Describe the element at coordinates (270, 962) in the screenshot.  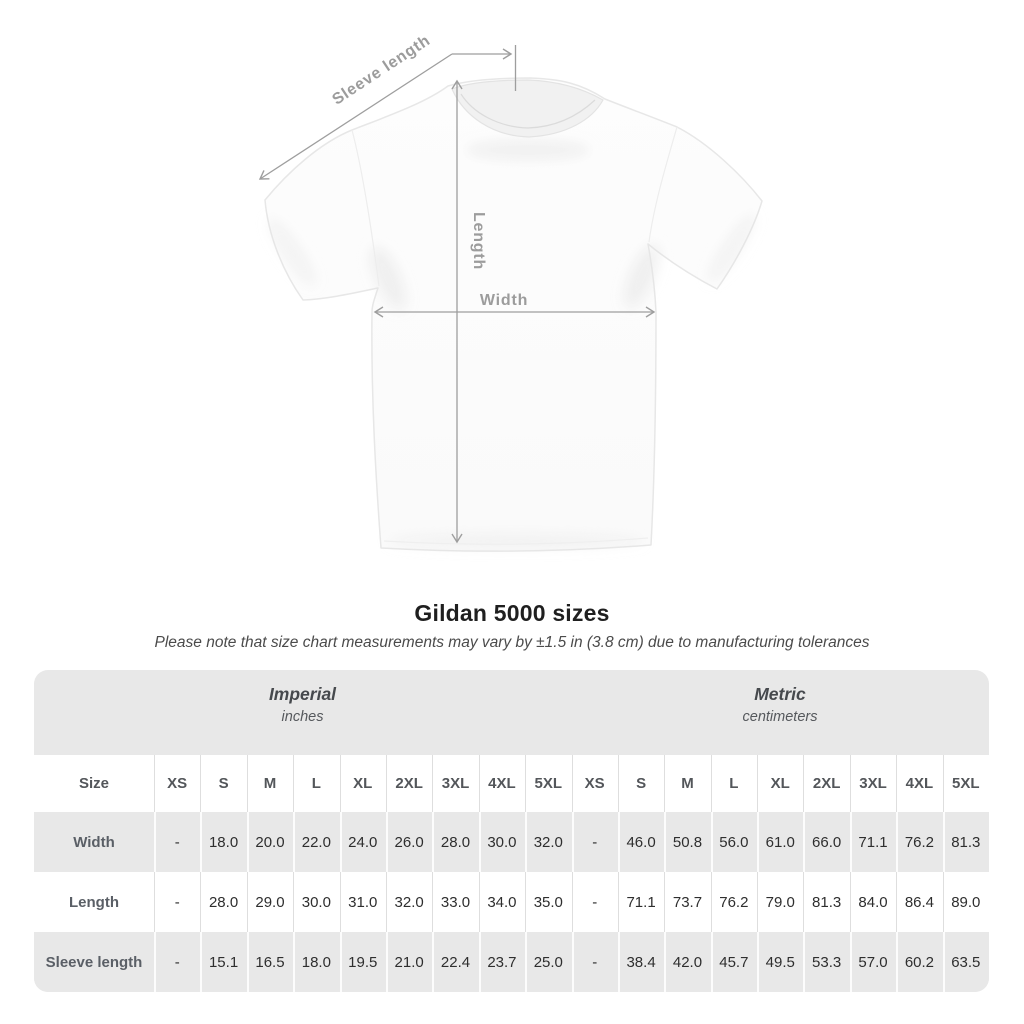
I see `table-cell: 16.5` at that location.